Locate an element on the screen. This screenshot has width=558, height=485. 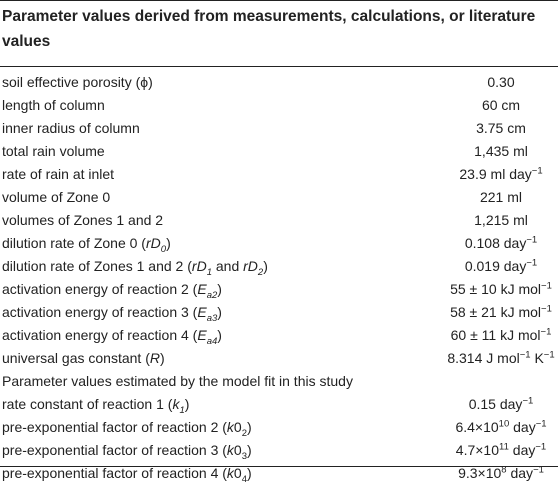
parameter-value: 221 ml is located at coordinates (501, 197).